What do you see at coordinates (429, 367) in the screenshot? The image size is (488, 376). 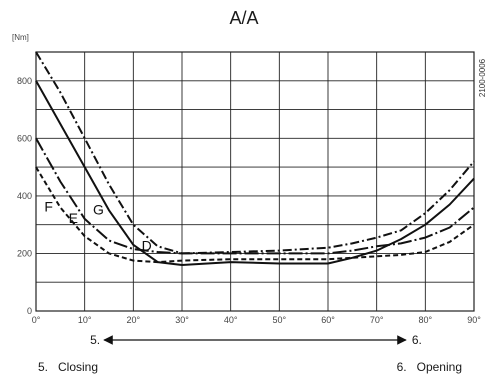 I see `opening-caption: 6. Opening` at bounding box center [429, 367].